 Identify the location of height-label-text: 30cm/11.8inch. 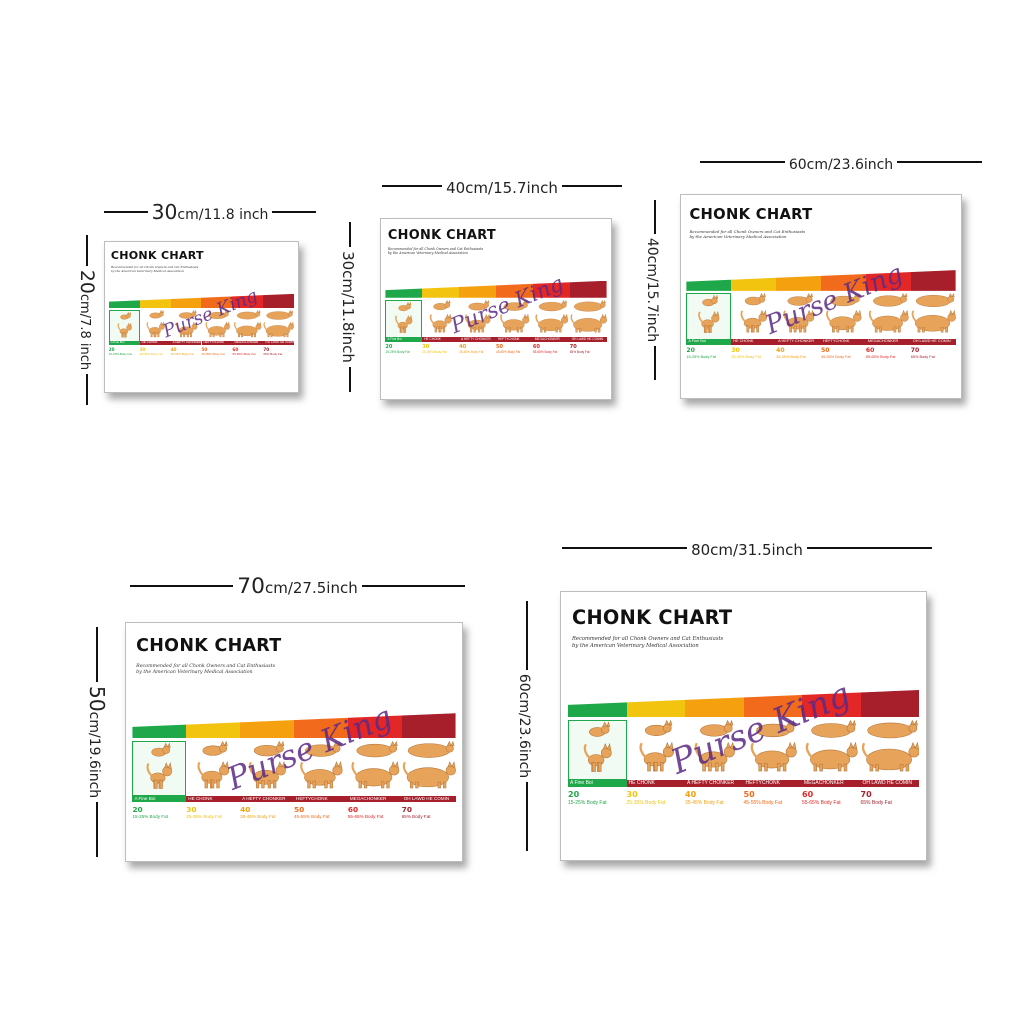
(348, 307).